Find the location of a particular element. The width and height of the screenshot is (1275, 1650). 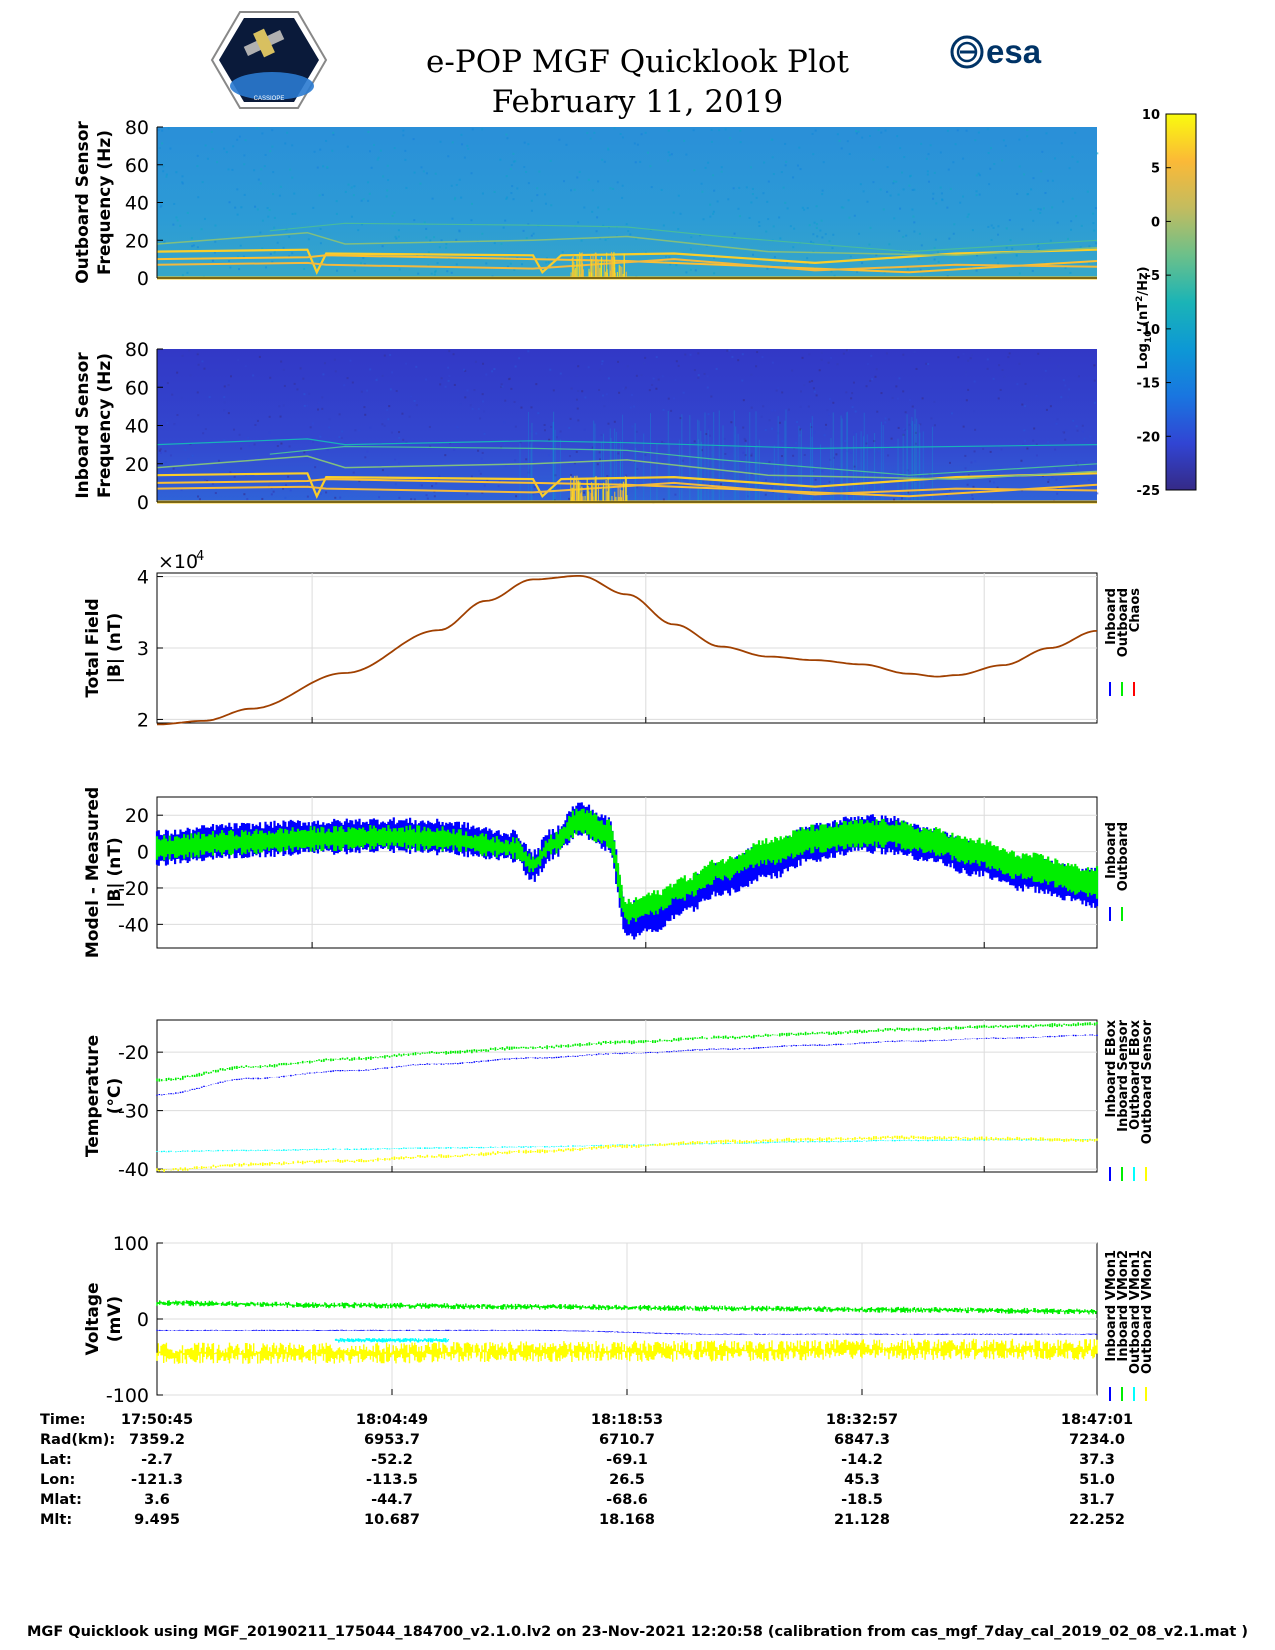

ephemeris-cell: 6847.3 is located at coordinates (862, 1440).